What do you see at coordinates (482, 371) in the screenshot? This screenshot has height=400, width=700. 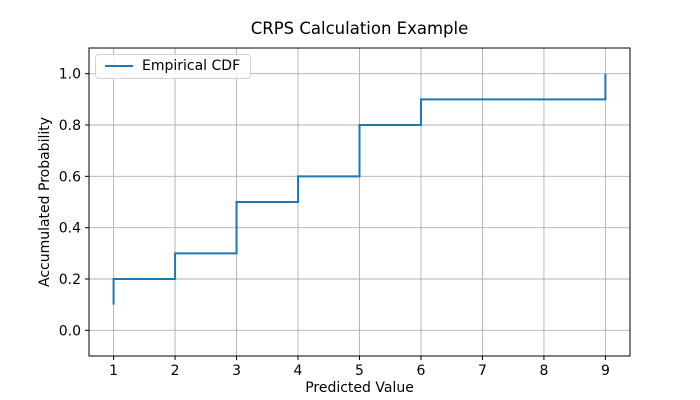 I see `x-tick-label: 7` at bounding box center [482, 371].